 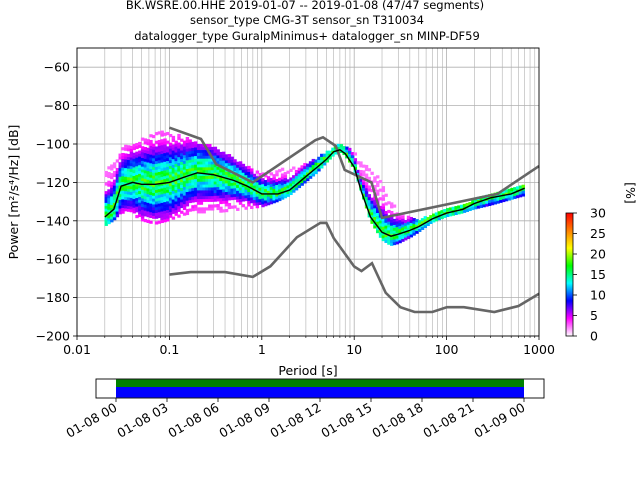 I want to click on timeline-tick-label: 01-08 09, so click(x=244, y=420).